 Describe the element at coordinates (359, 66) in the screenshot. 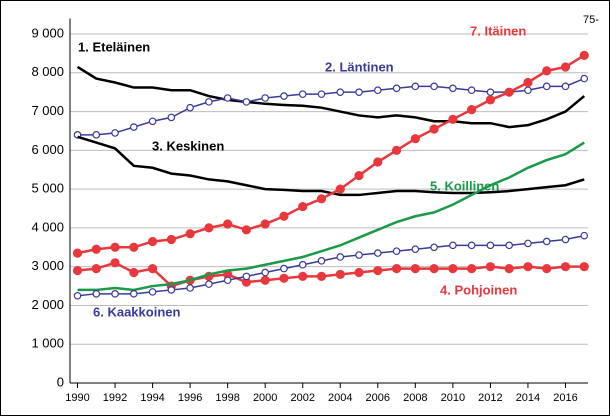

I see `series-label: 2. Läntinen` at that location.